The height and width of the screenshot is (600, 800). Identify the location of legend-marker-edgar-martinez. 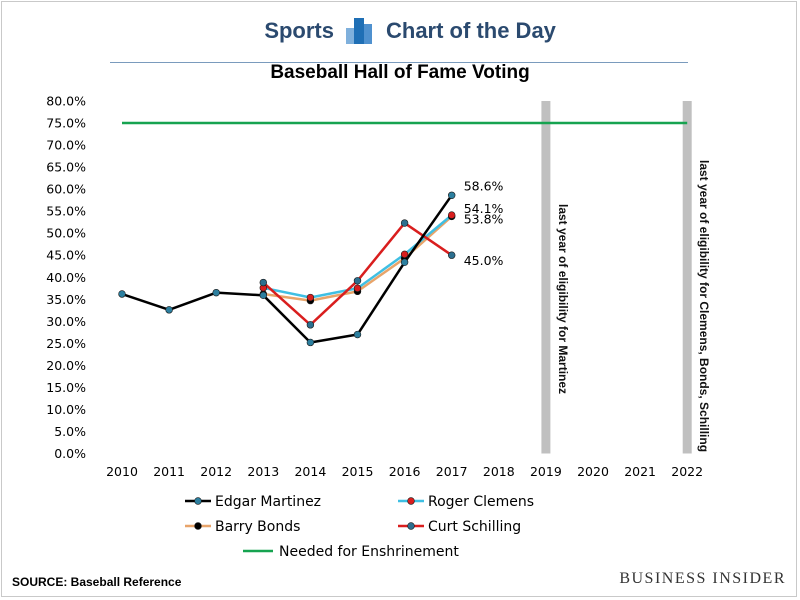
(198, 501).